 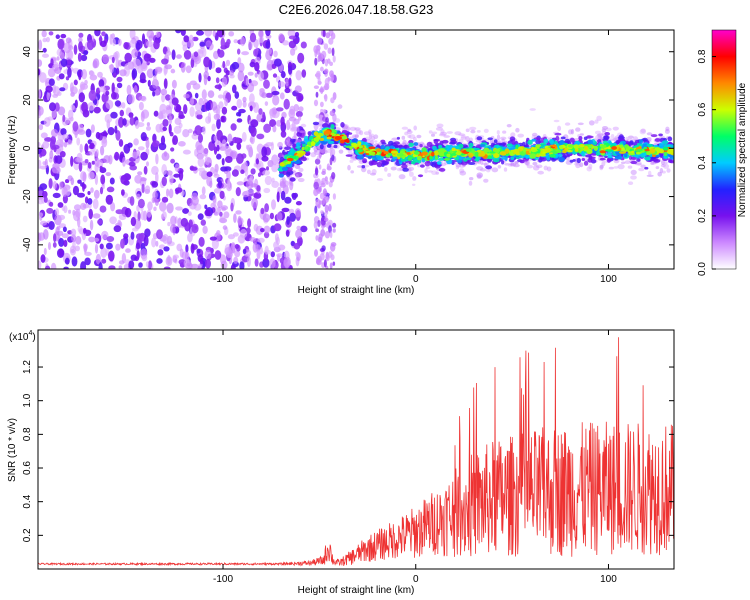 What do you see at coordinates (12, 450) in the screenshot?
I see `snr-ylabel: SNR (10 * v/v)` at bounding box center [12, 450].